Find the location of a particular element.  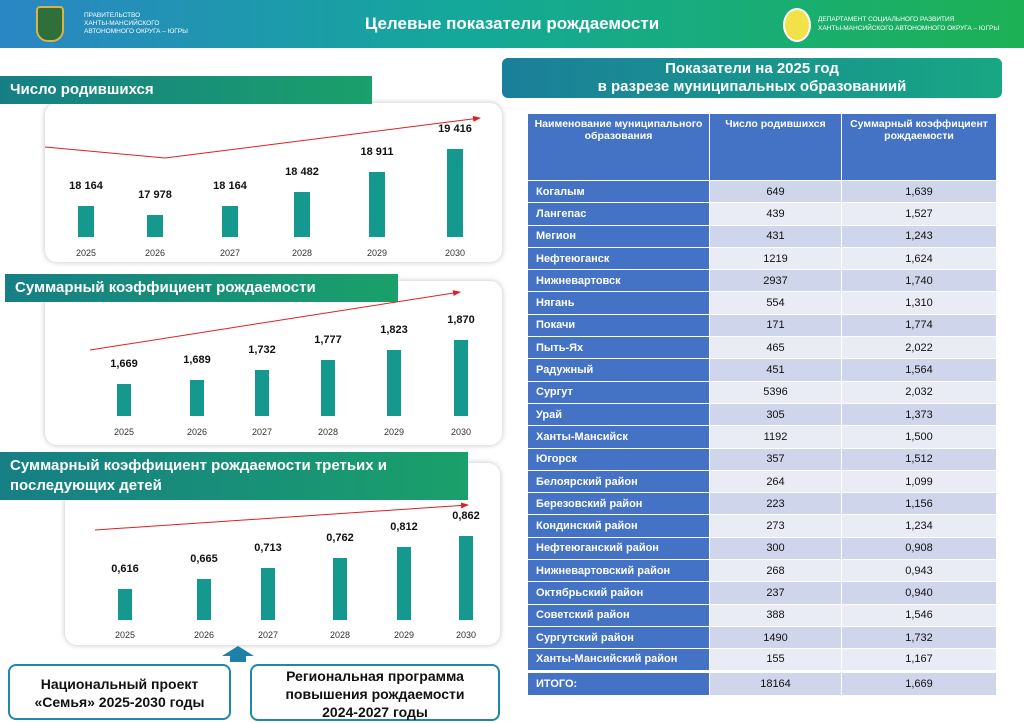

cell-births: 431 is located at coordinates (775, 236).